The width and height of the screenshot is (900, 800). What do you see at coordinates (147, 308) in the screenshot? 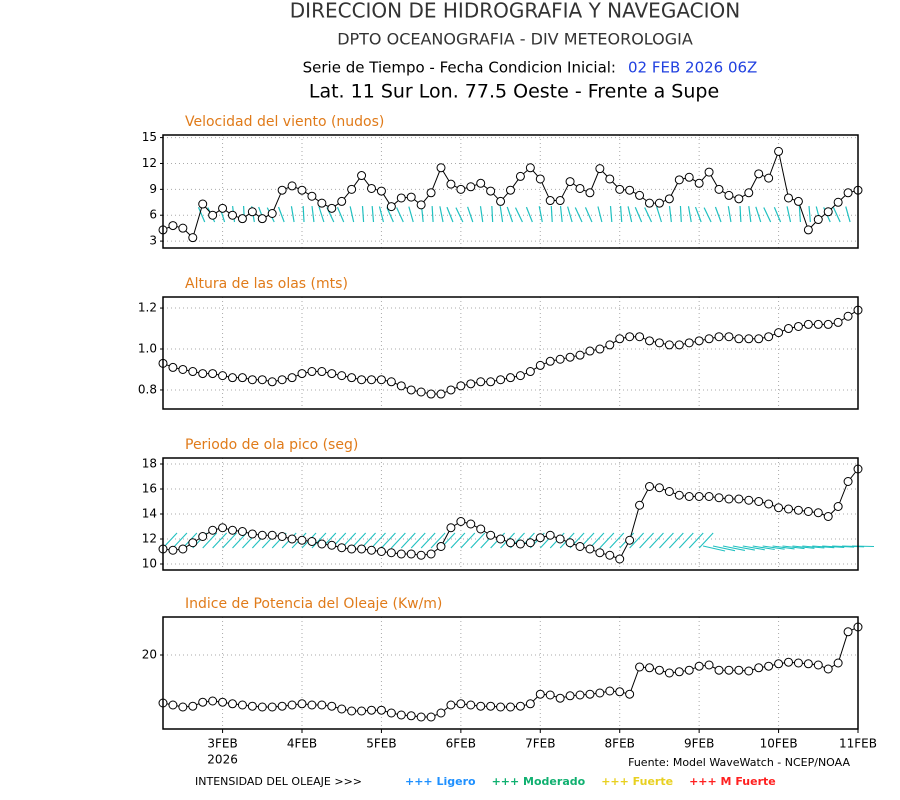
I see `y-tick-label: 1.2` at bounding box center [147, 308].